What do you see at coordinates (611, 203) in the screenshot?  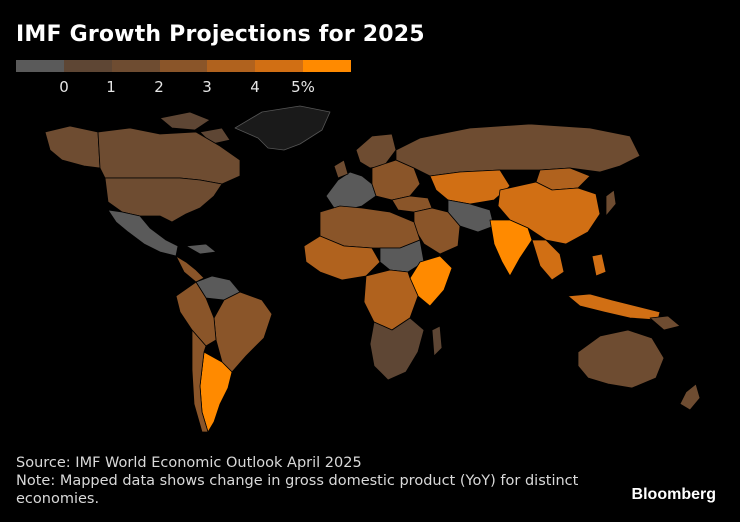 I see `region-japan` at bounding box center [611, 203].